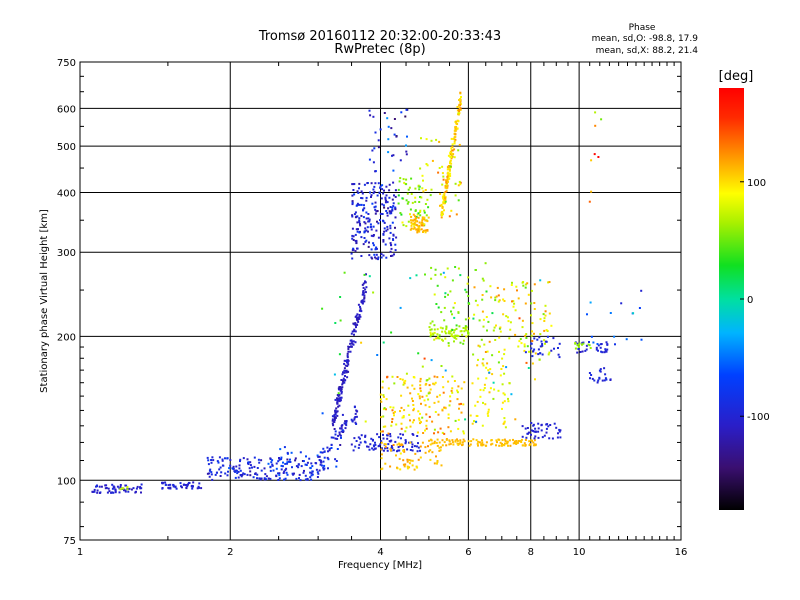 The height and width of the screenshot is (600, 800). What do you see at coordinates (758, 417) in the screenshot?
I see `colorbar-tick-label: -100` at bounding box center [758, 417].